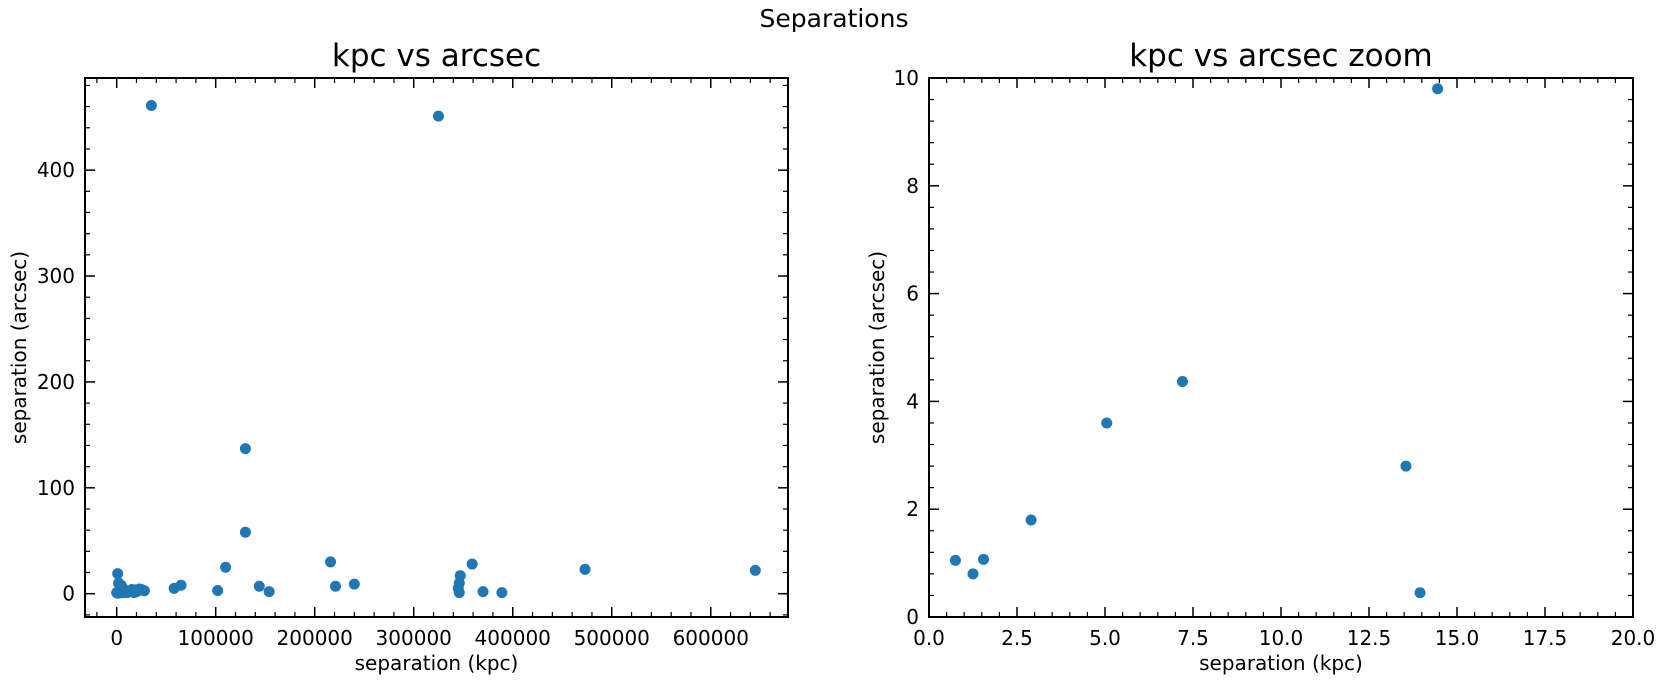 The width and height of the screenshot is (1668, 682). Describe the element at coordinates (711, 638) in the screenshot. I see `x-tick-label: 600000` at that location.